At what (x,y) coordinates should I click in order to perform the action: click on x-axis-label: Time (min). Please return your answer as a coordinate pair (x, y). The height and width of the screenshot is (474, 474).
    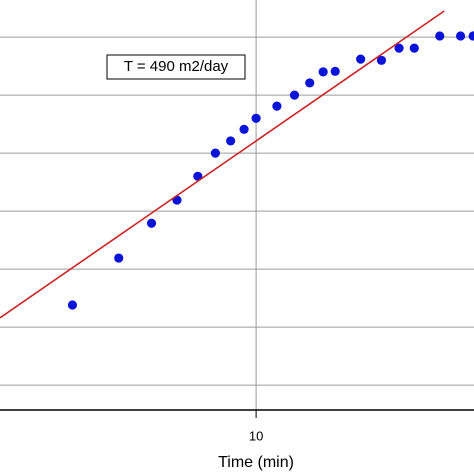
    Looking at the image, I should click on (256, 462).